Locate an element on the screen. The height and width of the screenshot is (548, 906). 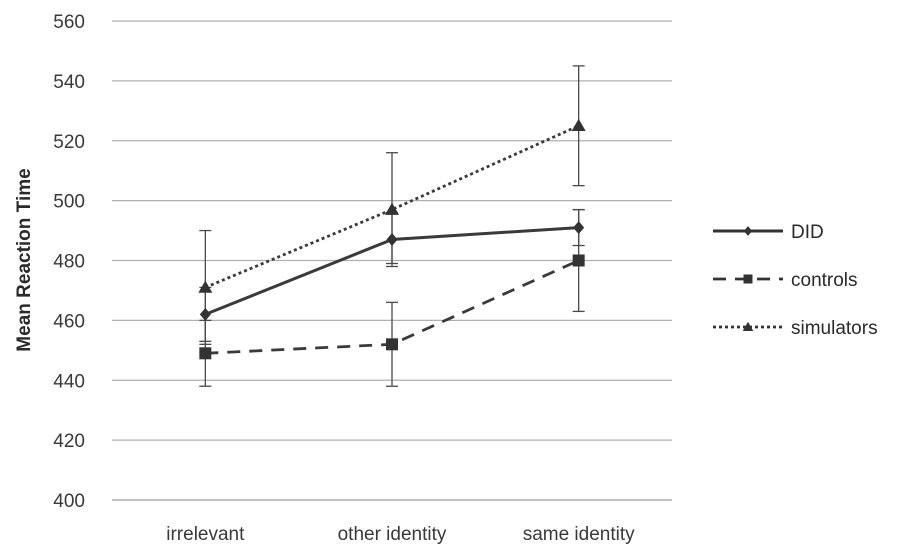
legend-item-simulators: simulators is located at coordinates (795, 328).